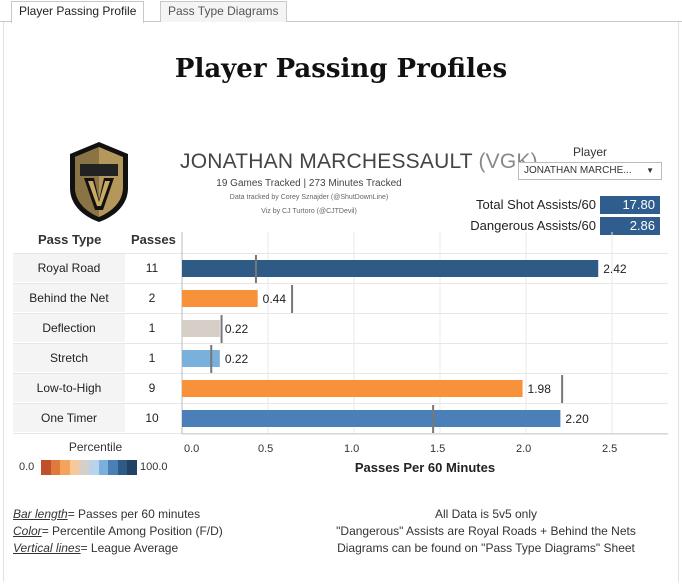  What do you see at coordinates (153, 239) in the screenshot?
I see `passes-header: Passes` at bounding box center [153, 239].